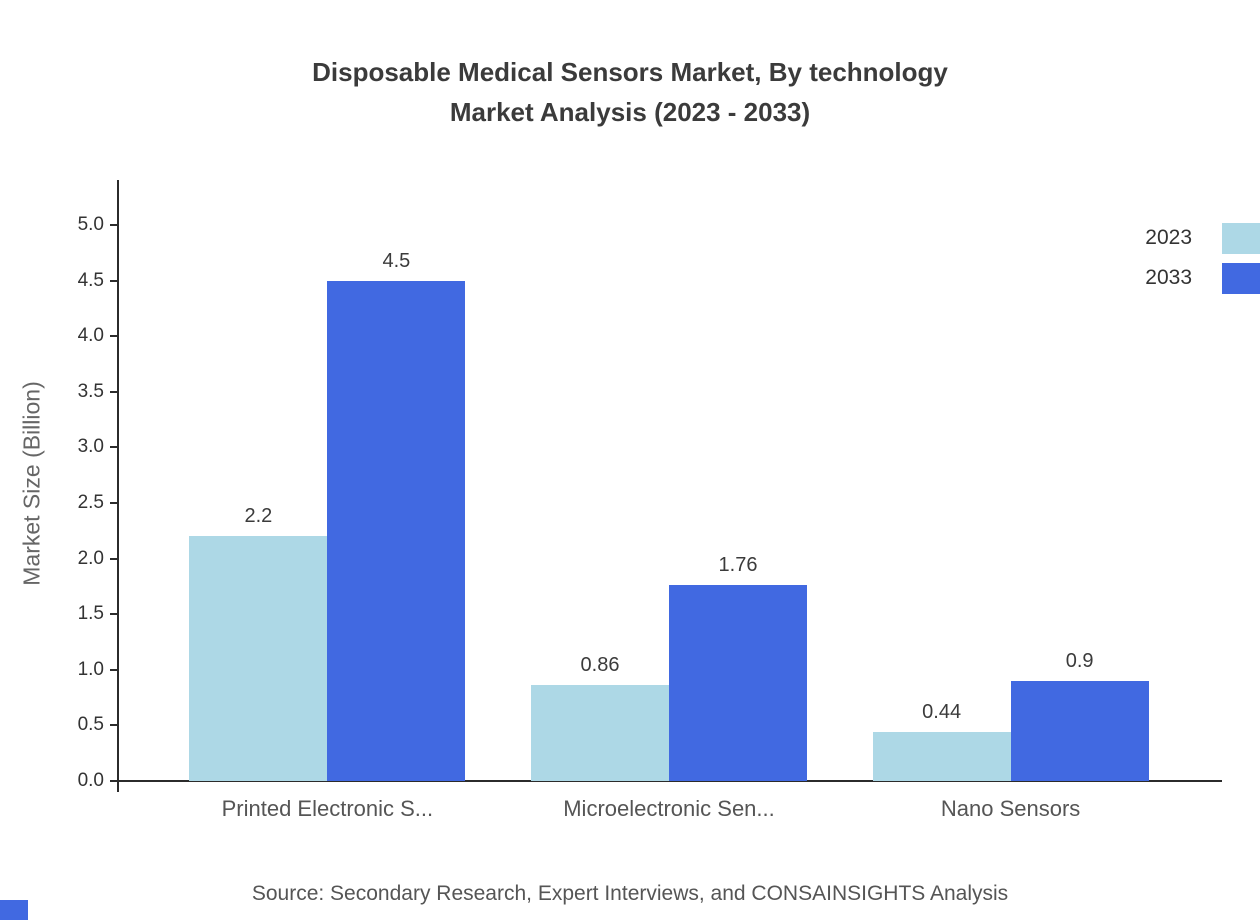  Describe the element at coordinates (118, 486) in the screenshot. I see `y-axis-line` at that location.